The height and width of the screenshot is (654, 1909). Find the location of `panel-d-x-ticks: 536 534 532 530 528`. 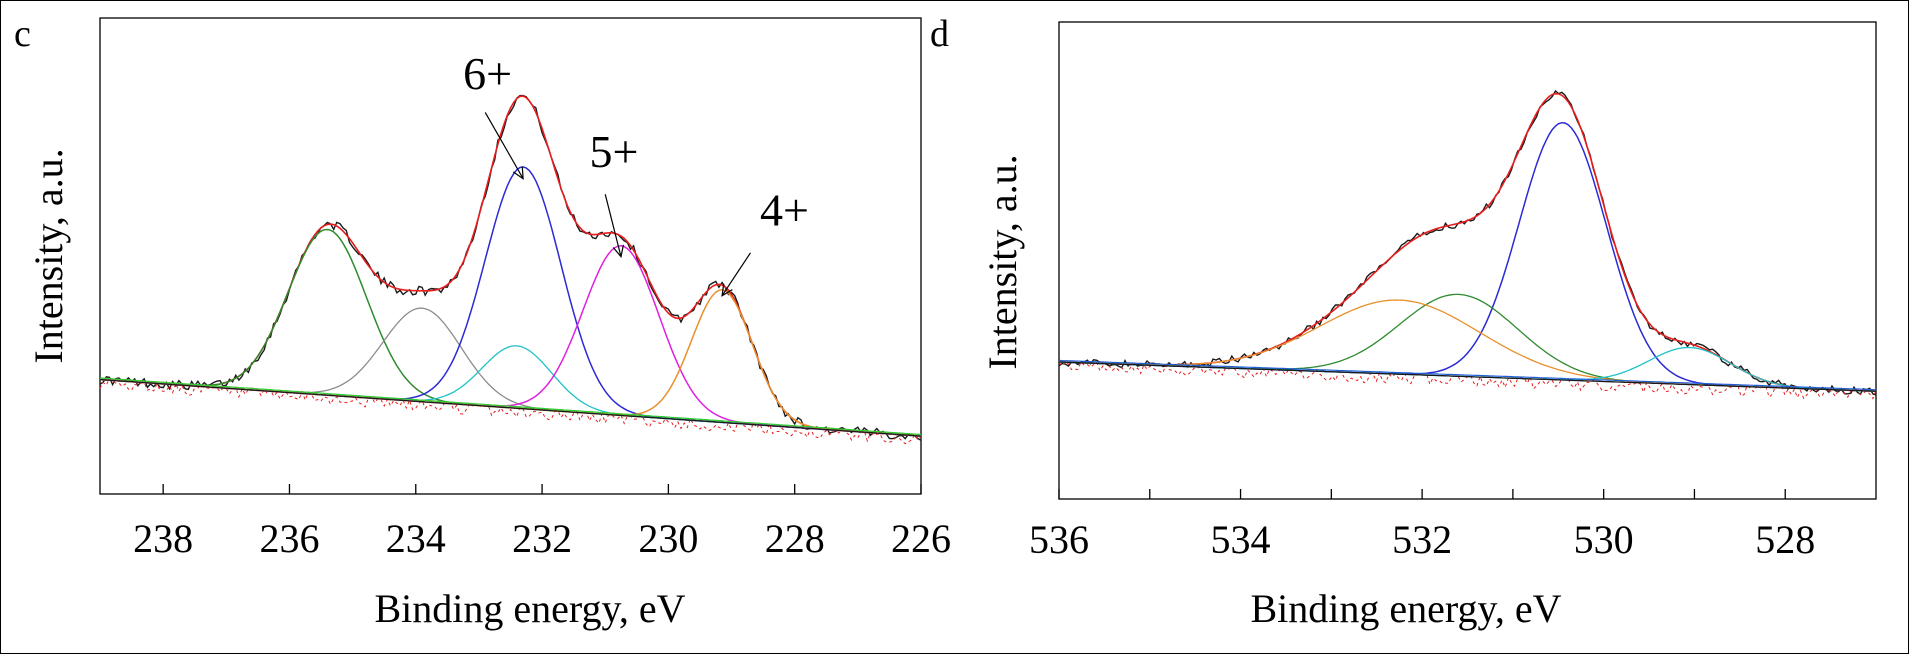

panel-d-x-ticks: 536 534 532 530 528 is located at coordinates (1422, 525).